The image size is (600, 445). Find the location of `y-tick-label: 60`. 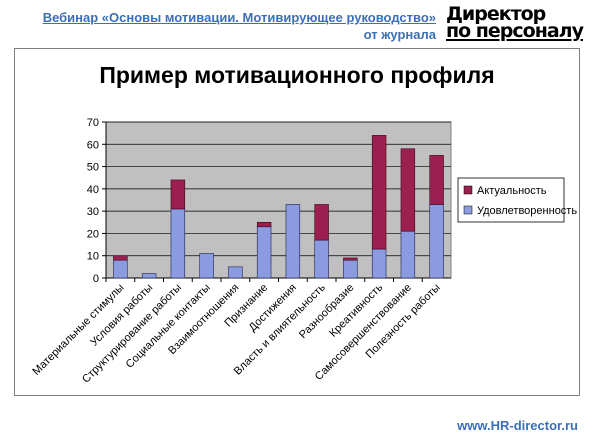

y-tick-label: 60 is located at coordinates (93, 145).